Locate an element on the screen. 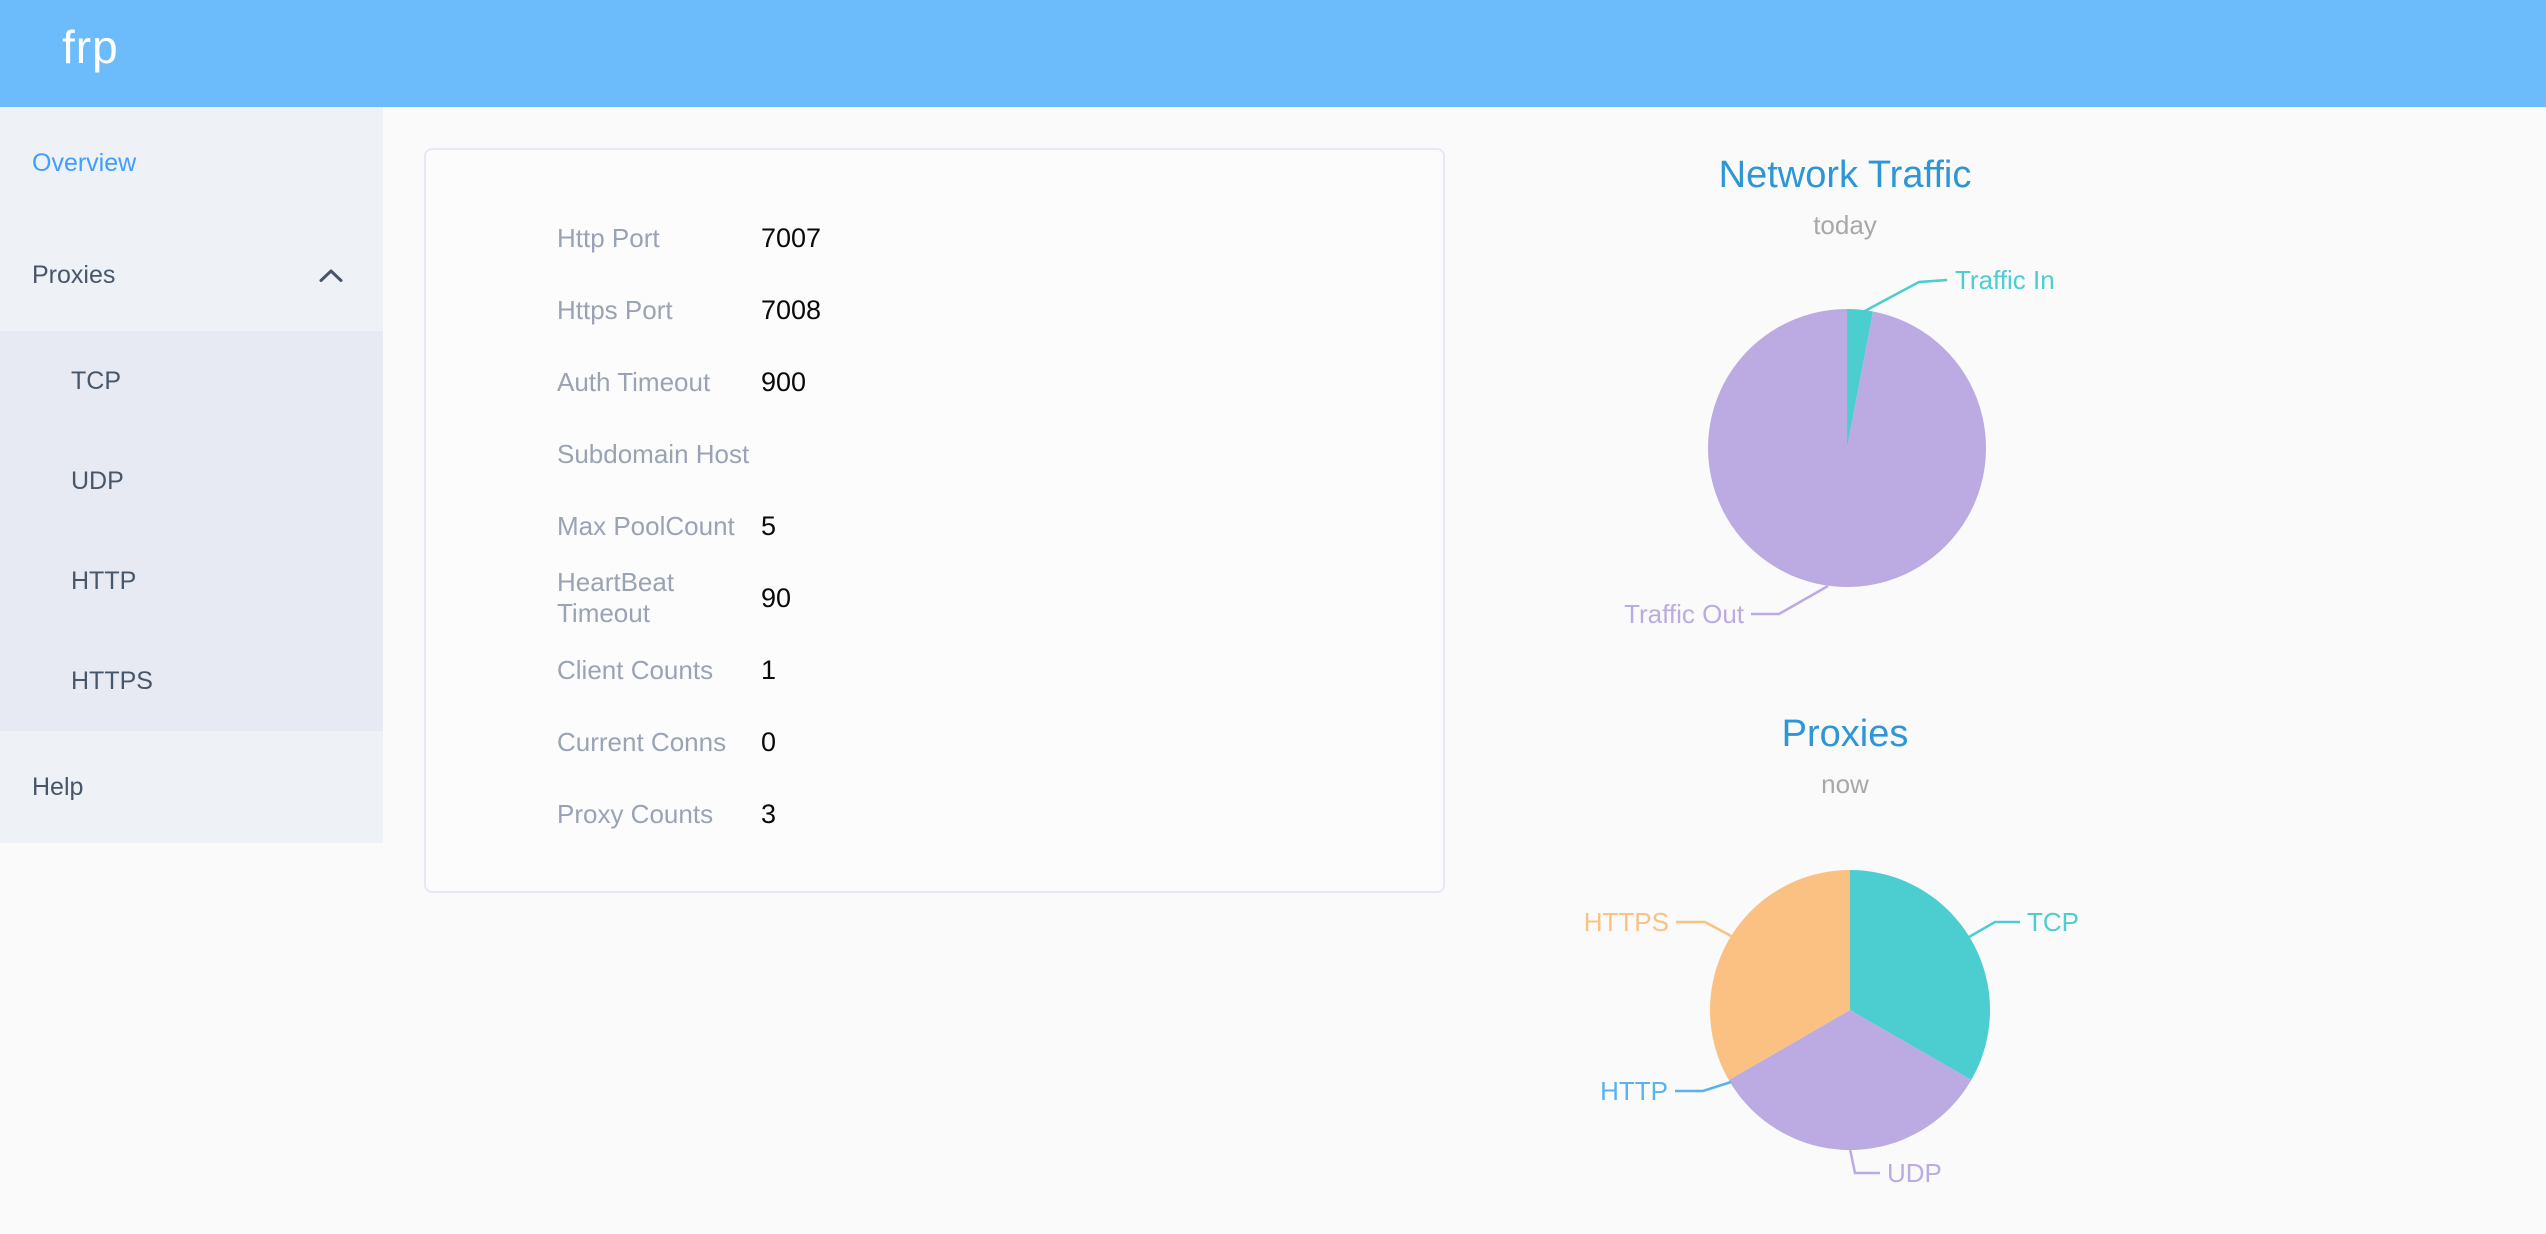  config-label: Proxy Counts is located at coordinates (635, 813).